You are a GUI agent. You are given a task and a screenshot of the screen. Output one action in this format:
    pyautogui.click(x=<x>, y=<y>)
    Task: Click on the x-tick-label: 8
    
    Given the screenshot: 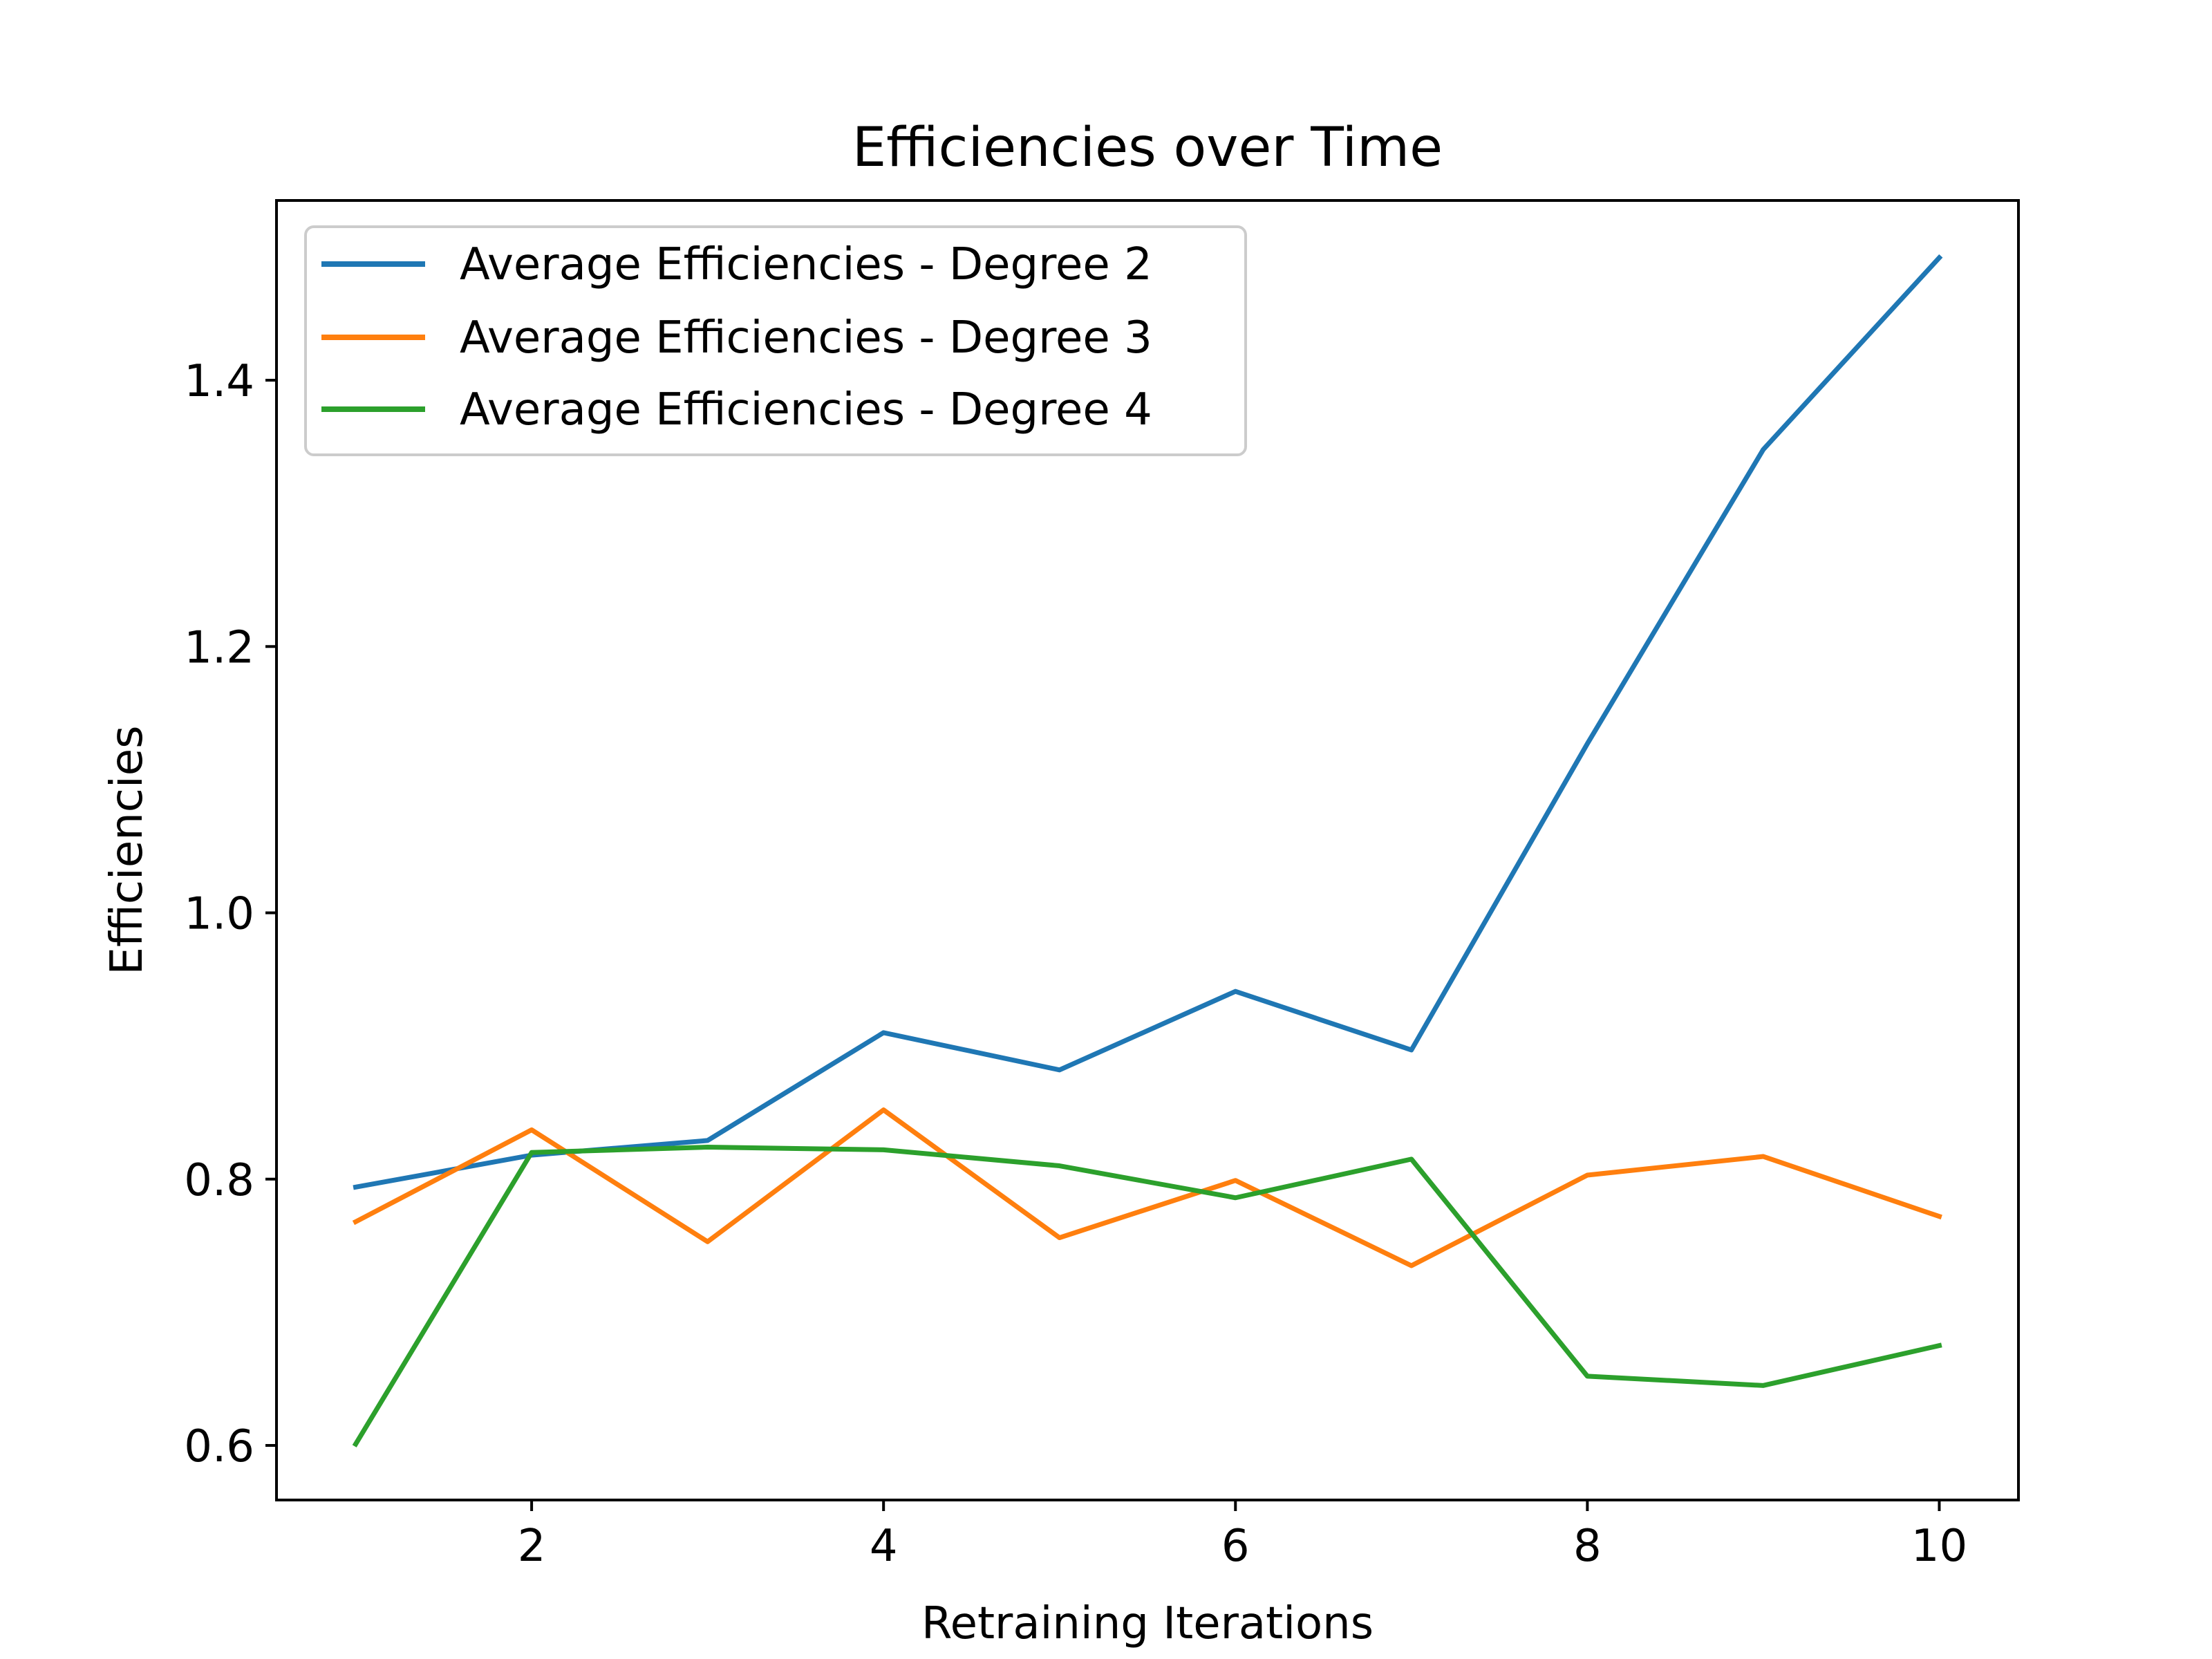 What is the action you would take?
    pyautogui.click(x=1587, y=1546)
    